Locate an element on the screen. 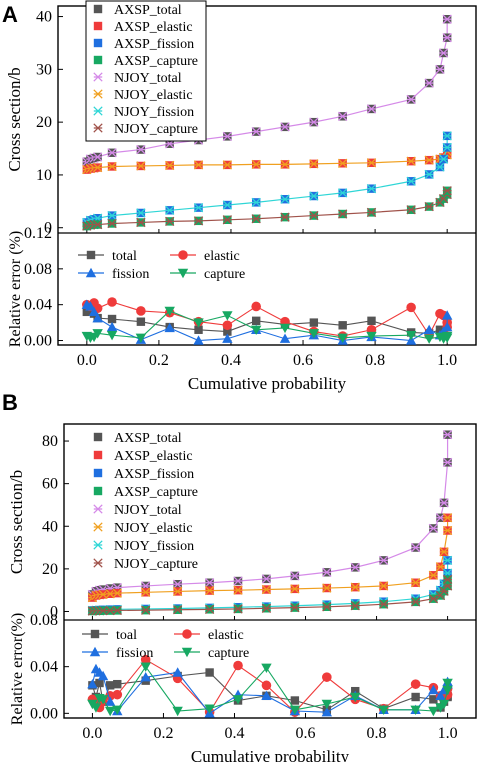 Image resolution: width=484 pixels, height=762 pixels. legend-marker-toal is located at coordinates (95, 634).